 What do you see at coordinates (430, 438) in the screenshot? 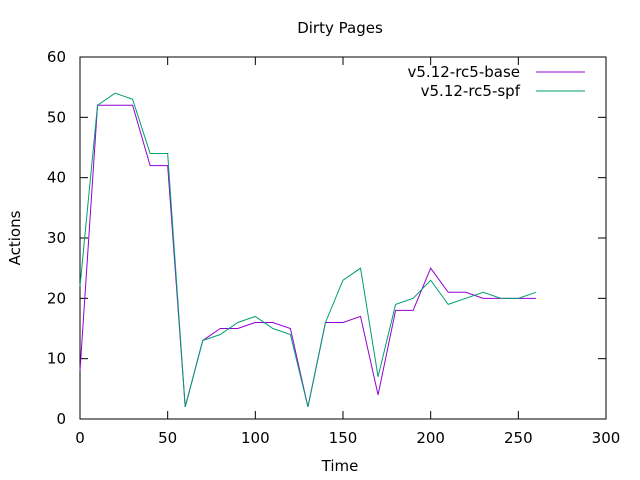
I see `x-tick-label: 200` at bounding box center [430, 438].